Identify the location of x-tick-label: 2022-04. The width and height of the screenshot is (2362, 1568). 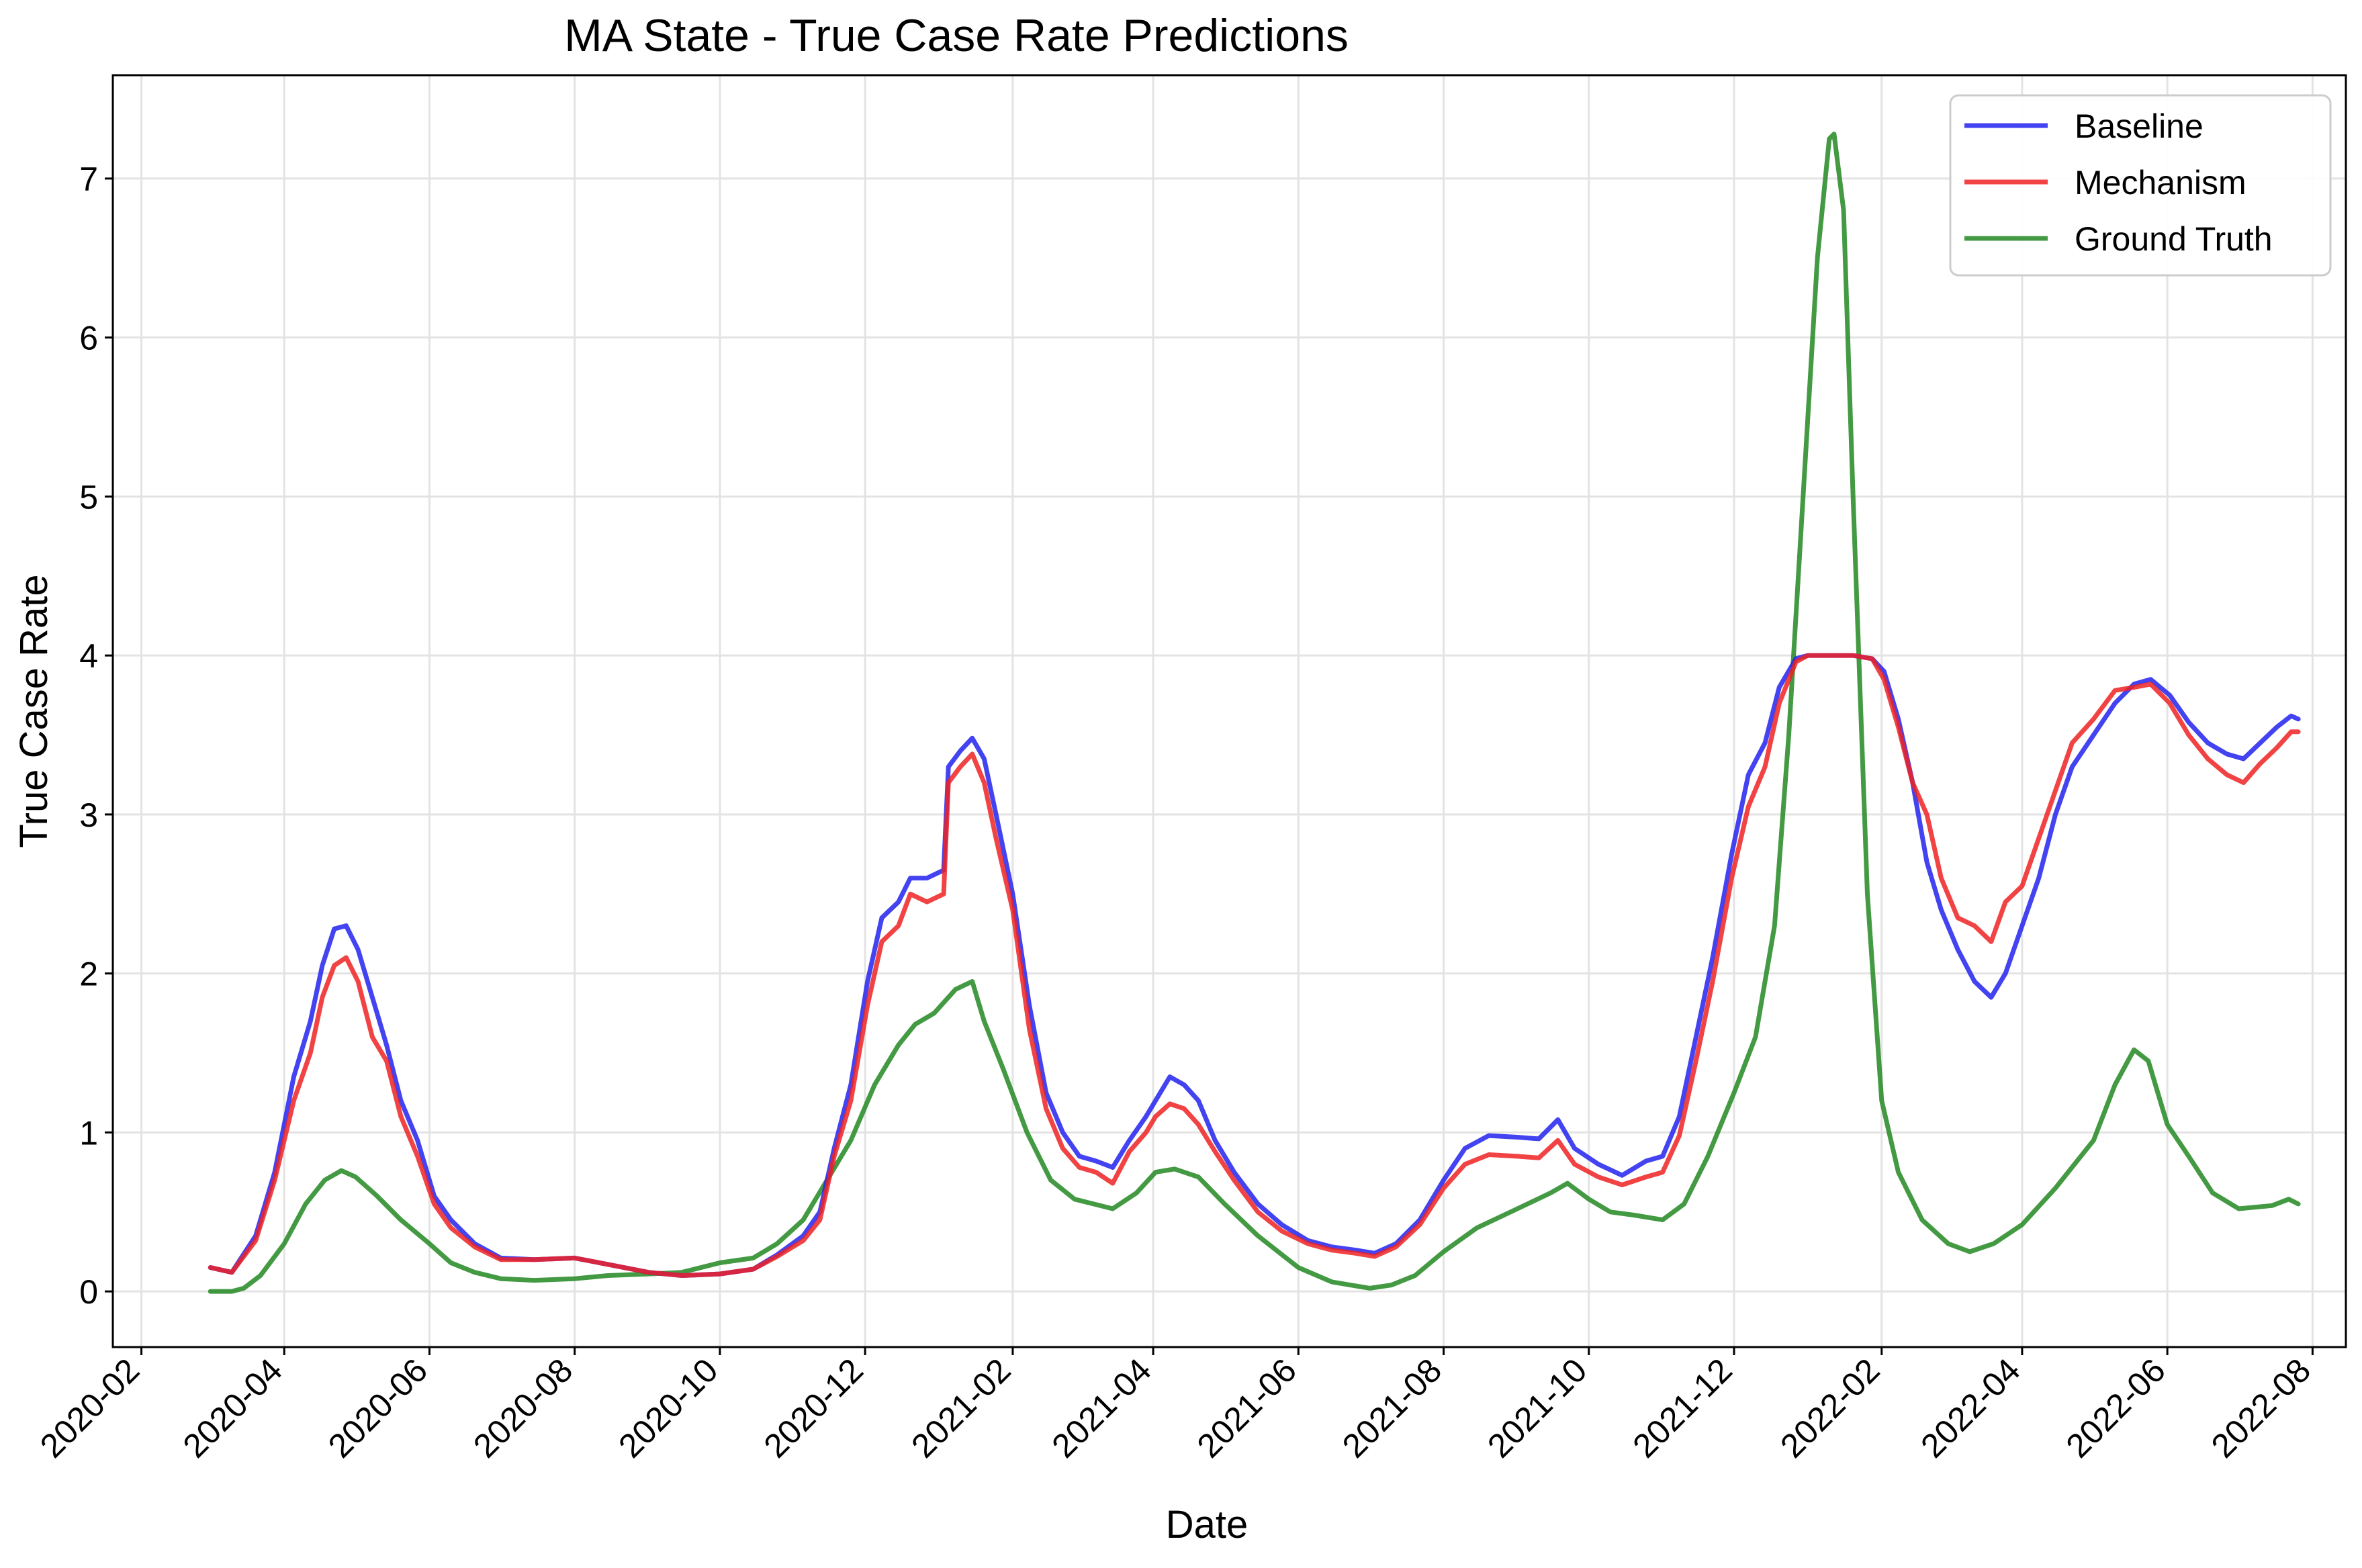
(1970, 1408).